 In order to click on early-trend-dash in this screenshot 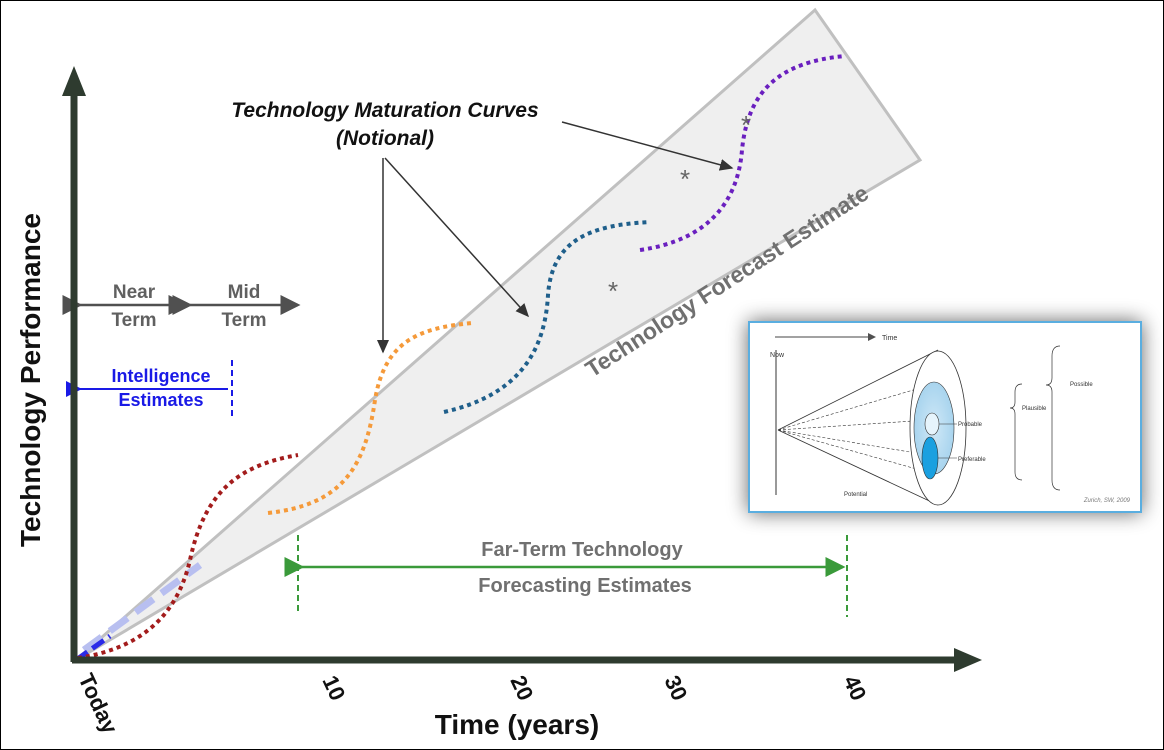, I will do `click(142, 607)`.